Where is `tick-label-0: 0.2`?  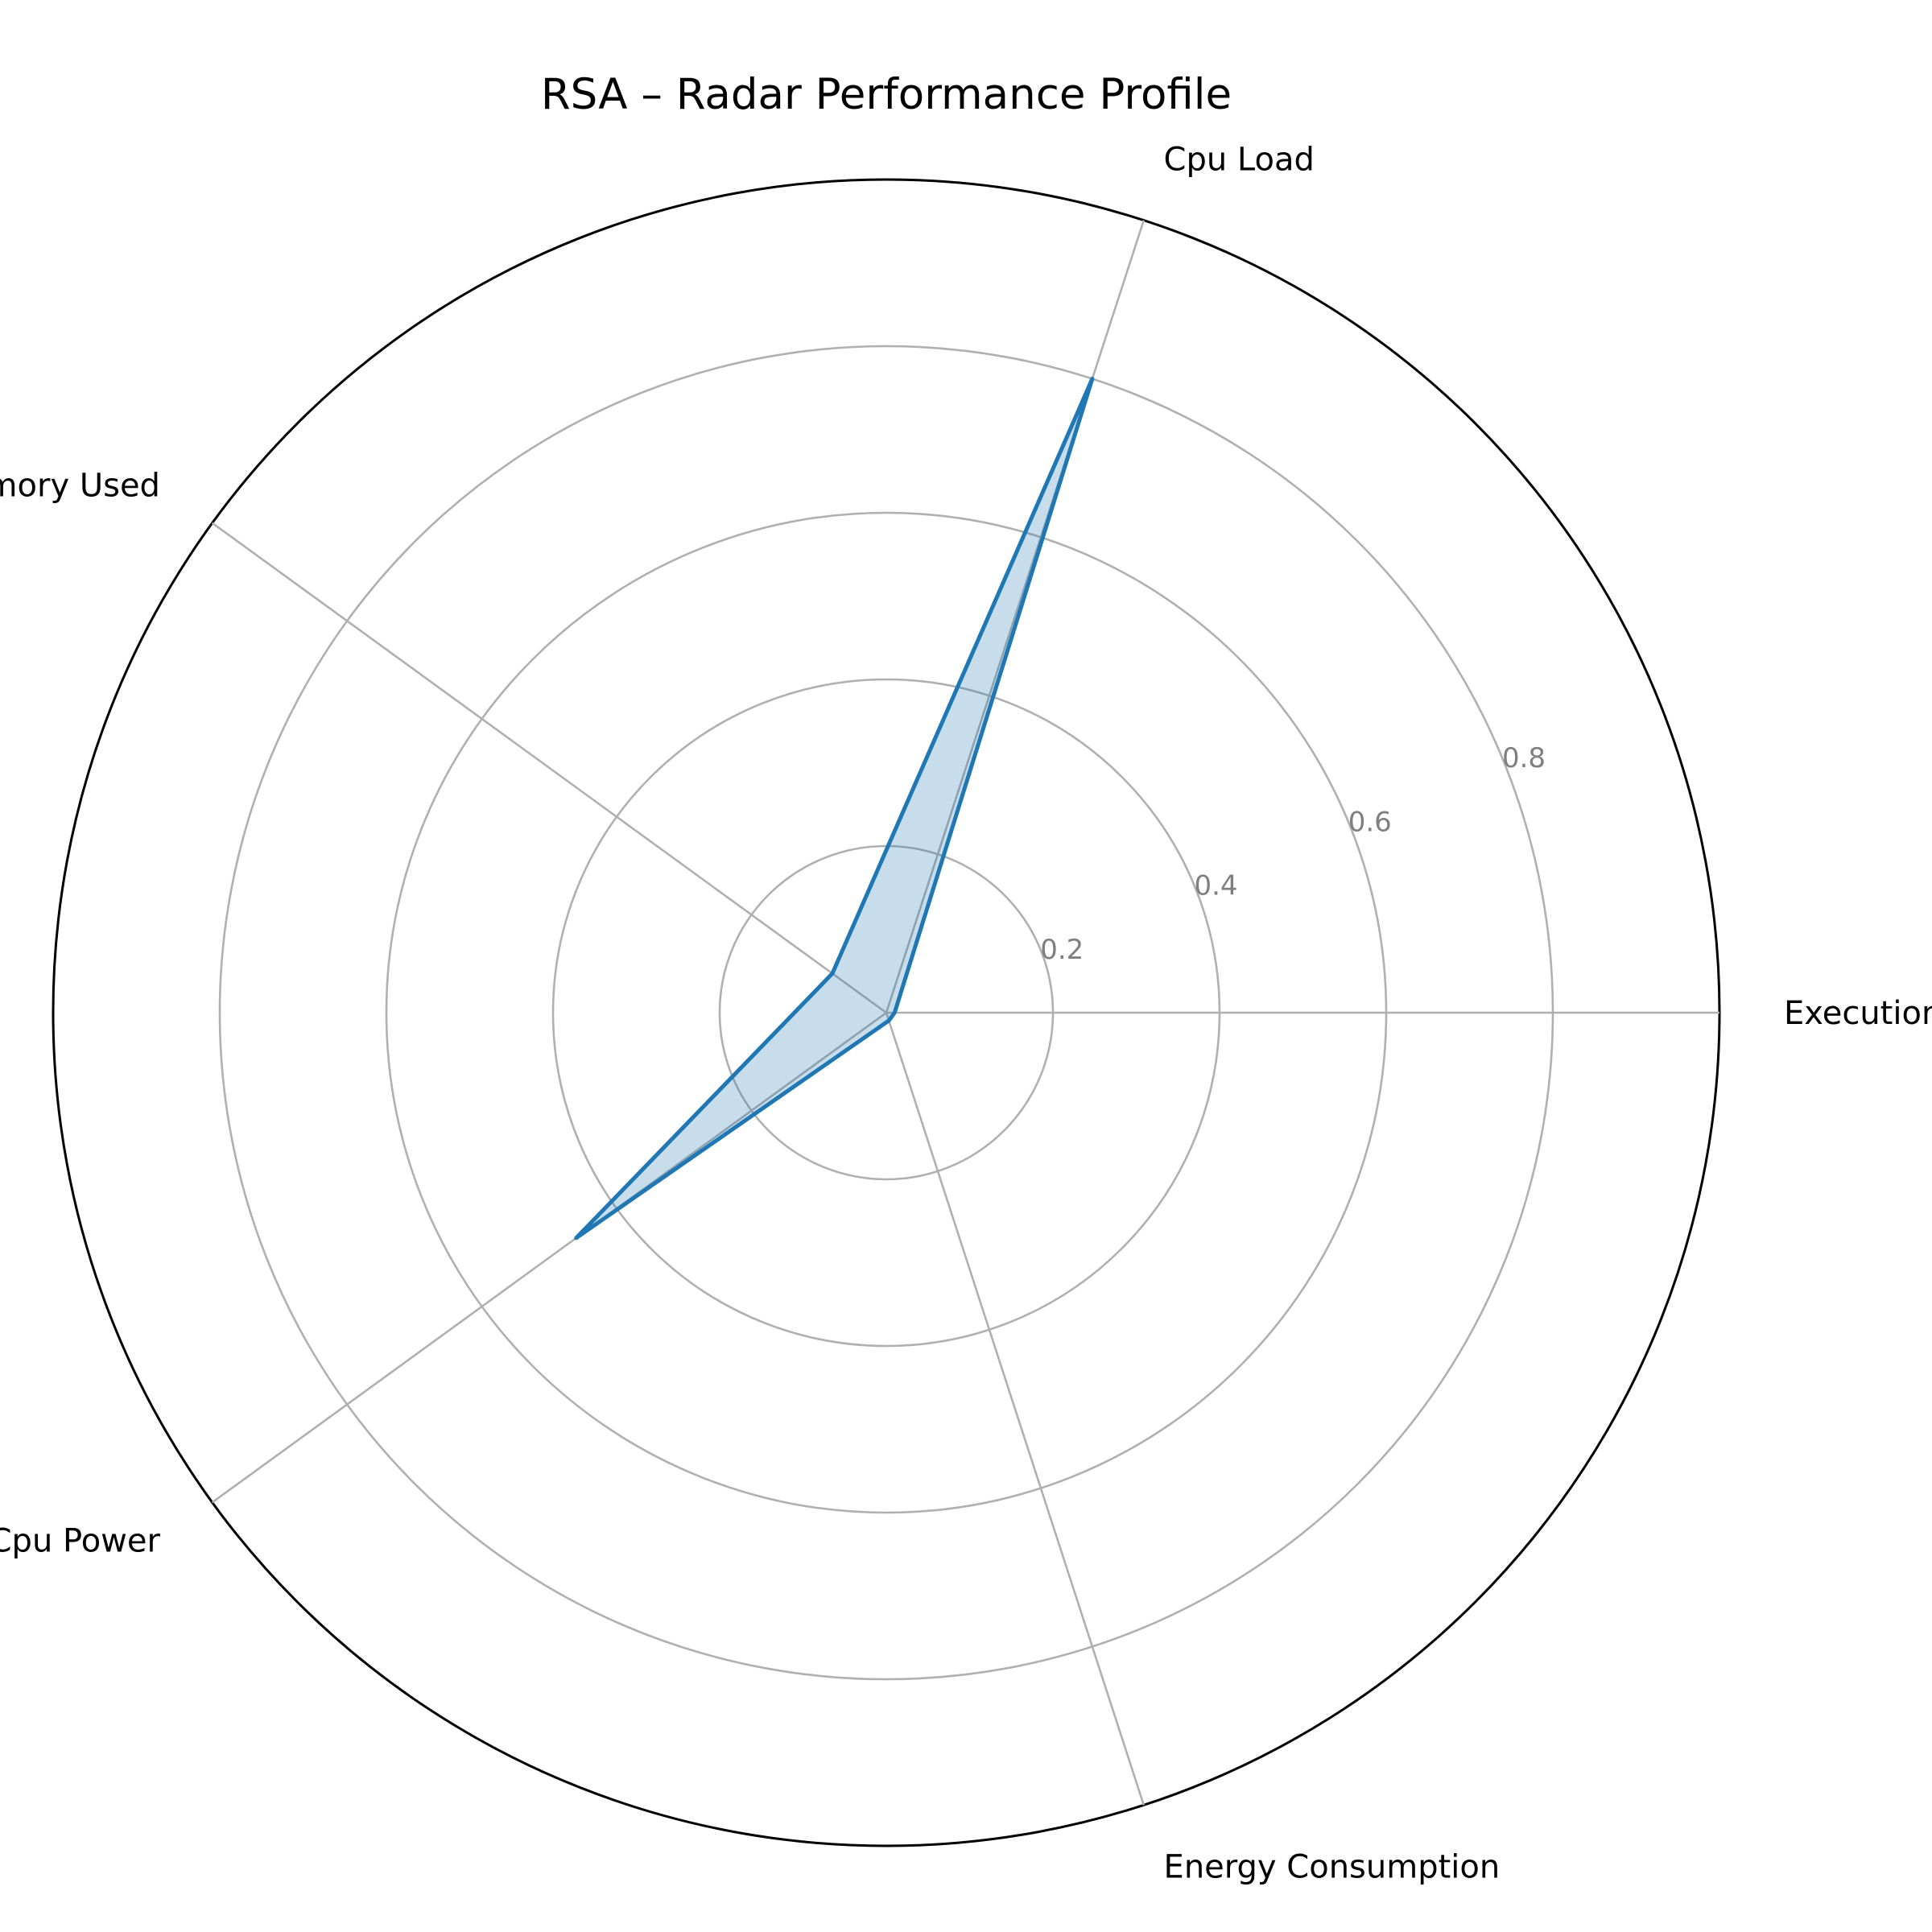
tick-label-0: 0.2 is located at coordinates (1062, 950).